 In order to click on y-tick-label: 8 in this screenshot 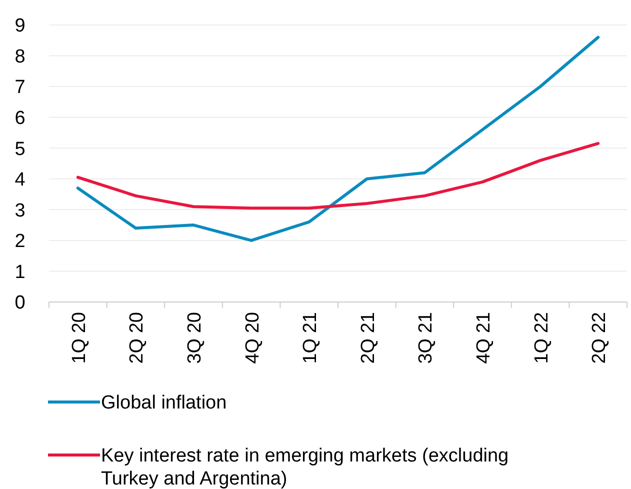, I will do `click(20, 57)`.